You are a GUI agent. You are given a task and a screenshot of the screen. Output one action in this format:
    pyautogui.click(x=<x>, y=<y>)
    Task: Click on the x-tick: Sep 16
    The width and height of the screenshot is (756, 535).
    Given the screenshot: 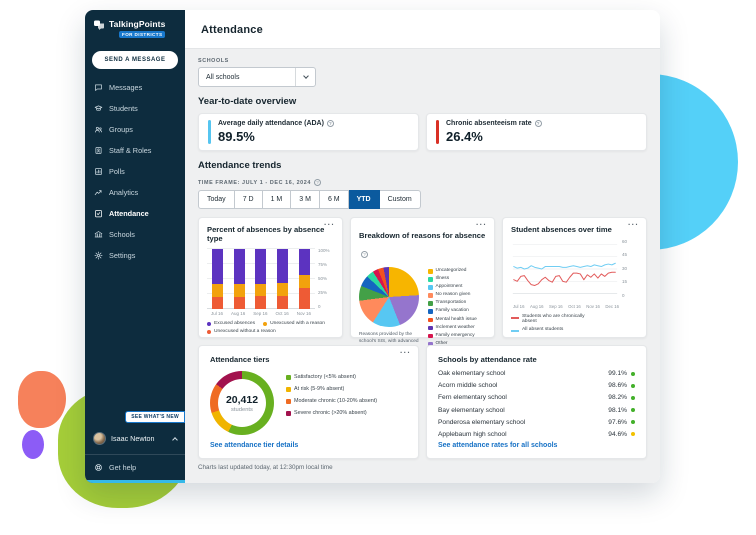 What is the action you would take?
    pyautogui.click(x=556, y=306)
    